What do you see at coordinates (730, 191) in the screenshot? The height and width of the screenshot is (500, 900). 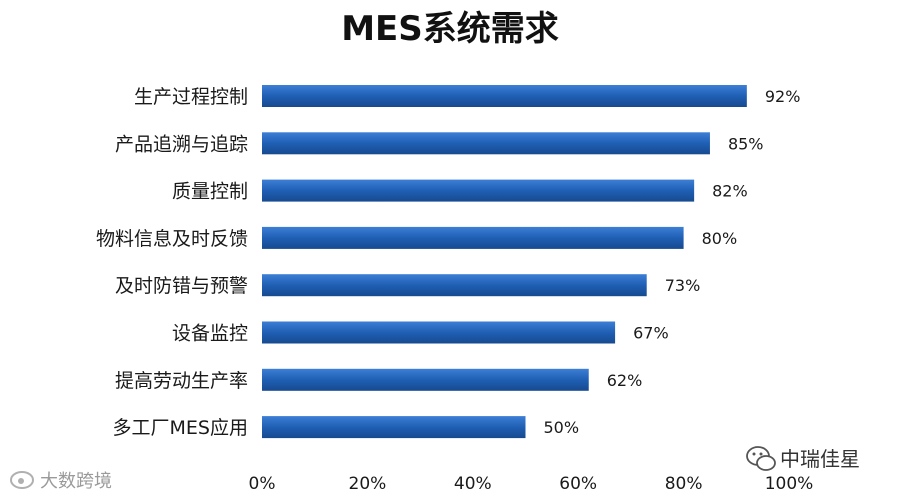 I see `value-label: 82%` at bounding box center [730, 191].